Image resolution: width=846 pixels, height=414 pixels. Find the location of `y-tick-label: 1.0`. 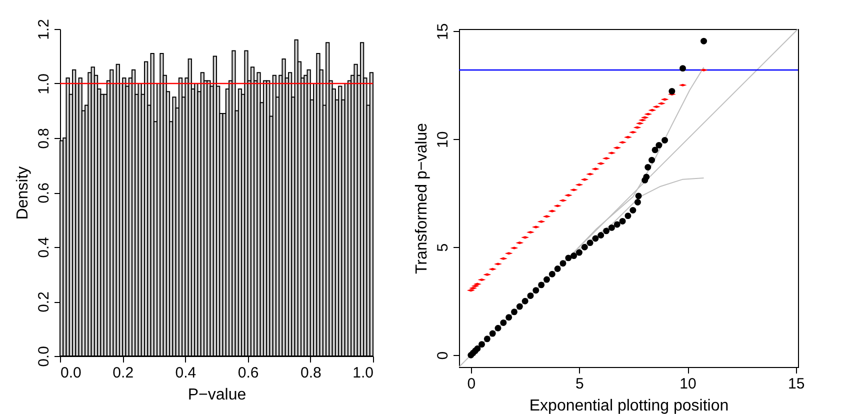

y-tick-label: 1.0 is located at coordinates (44, 84).